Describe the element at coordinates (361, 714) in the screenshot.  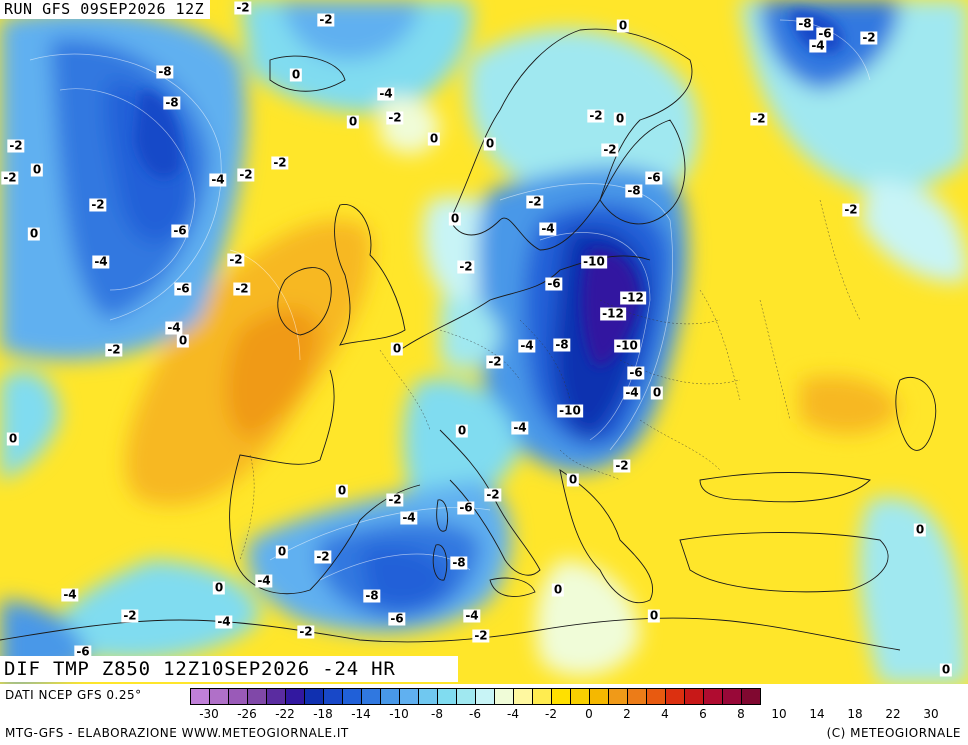
I see `colorbar-tick-label: -14` at that location.